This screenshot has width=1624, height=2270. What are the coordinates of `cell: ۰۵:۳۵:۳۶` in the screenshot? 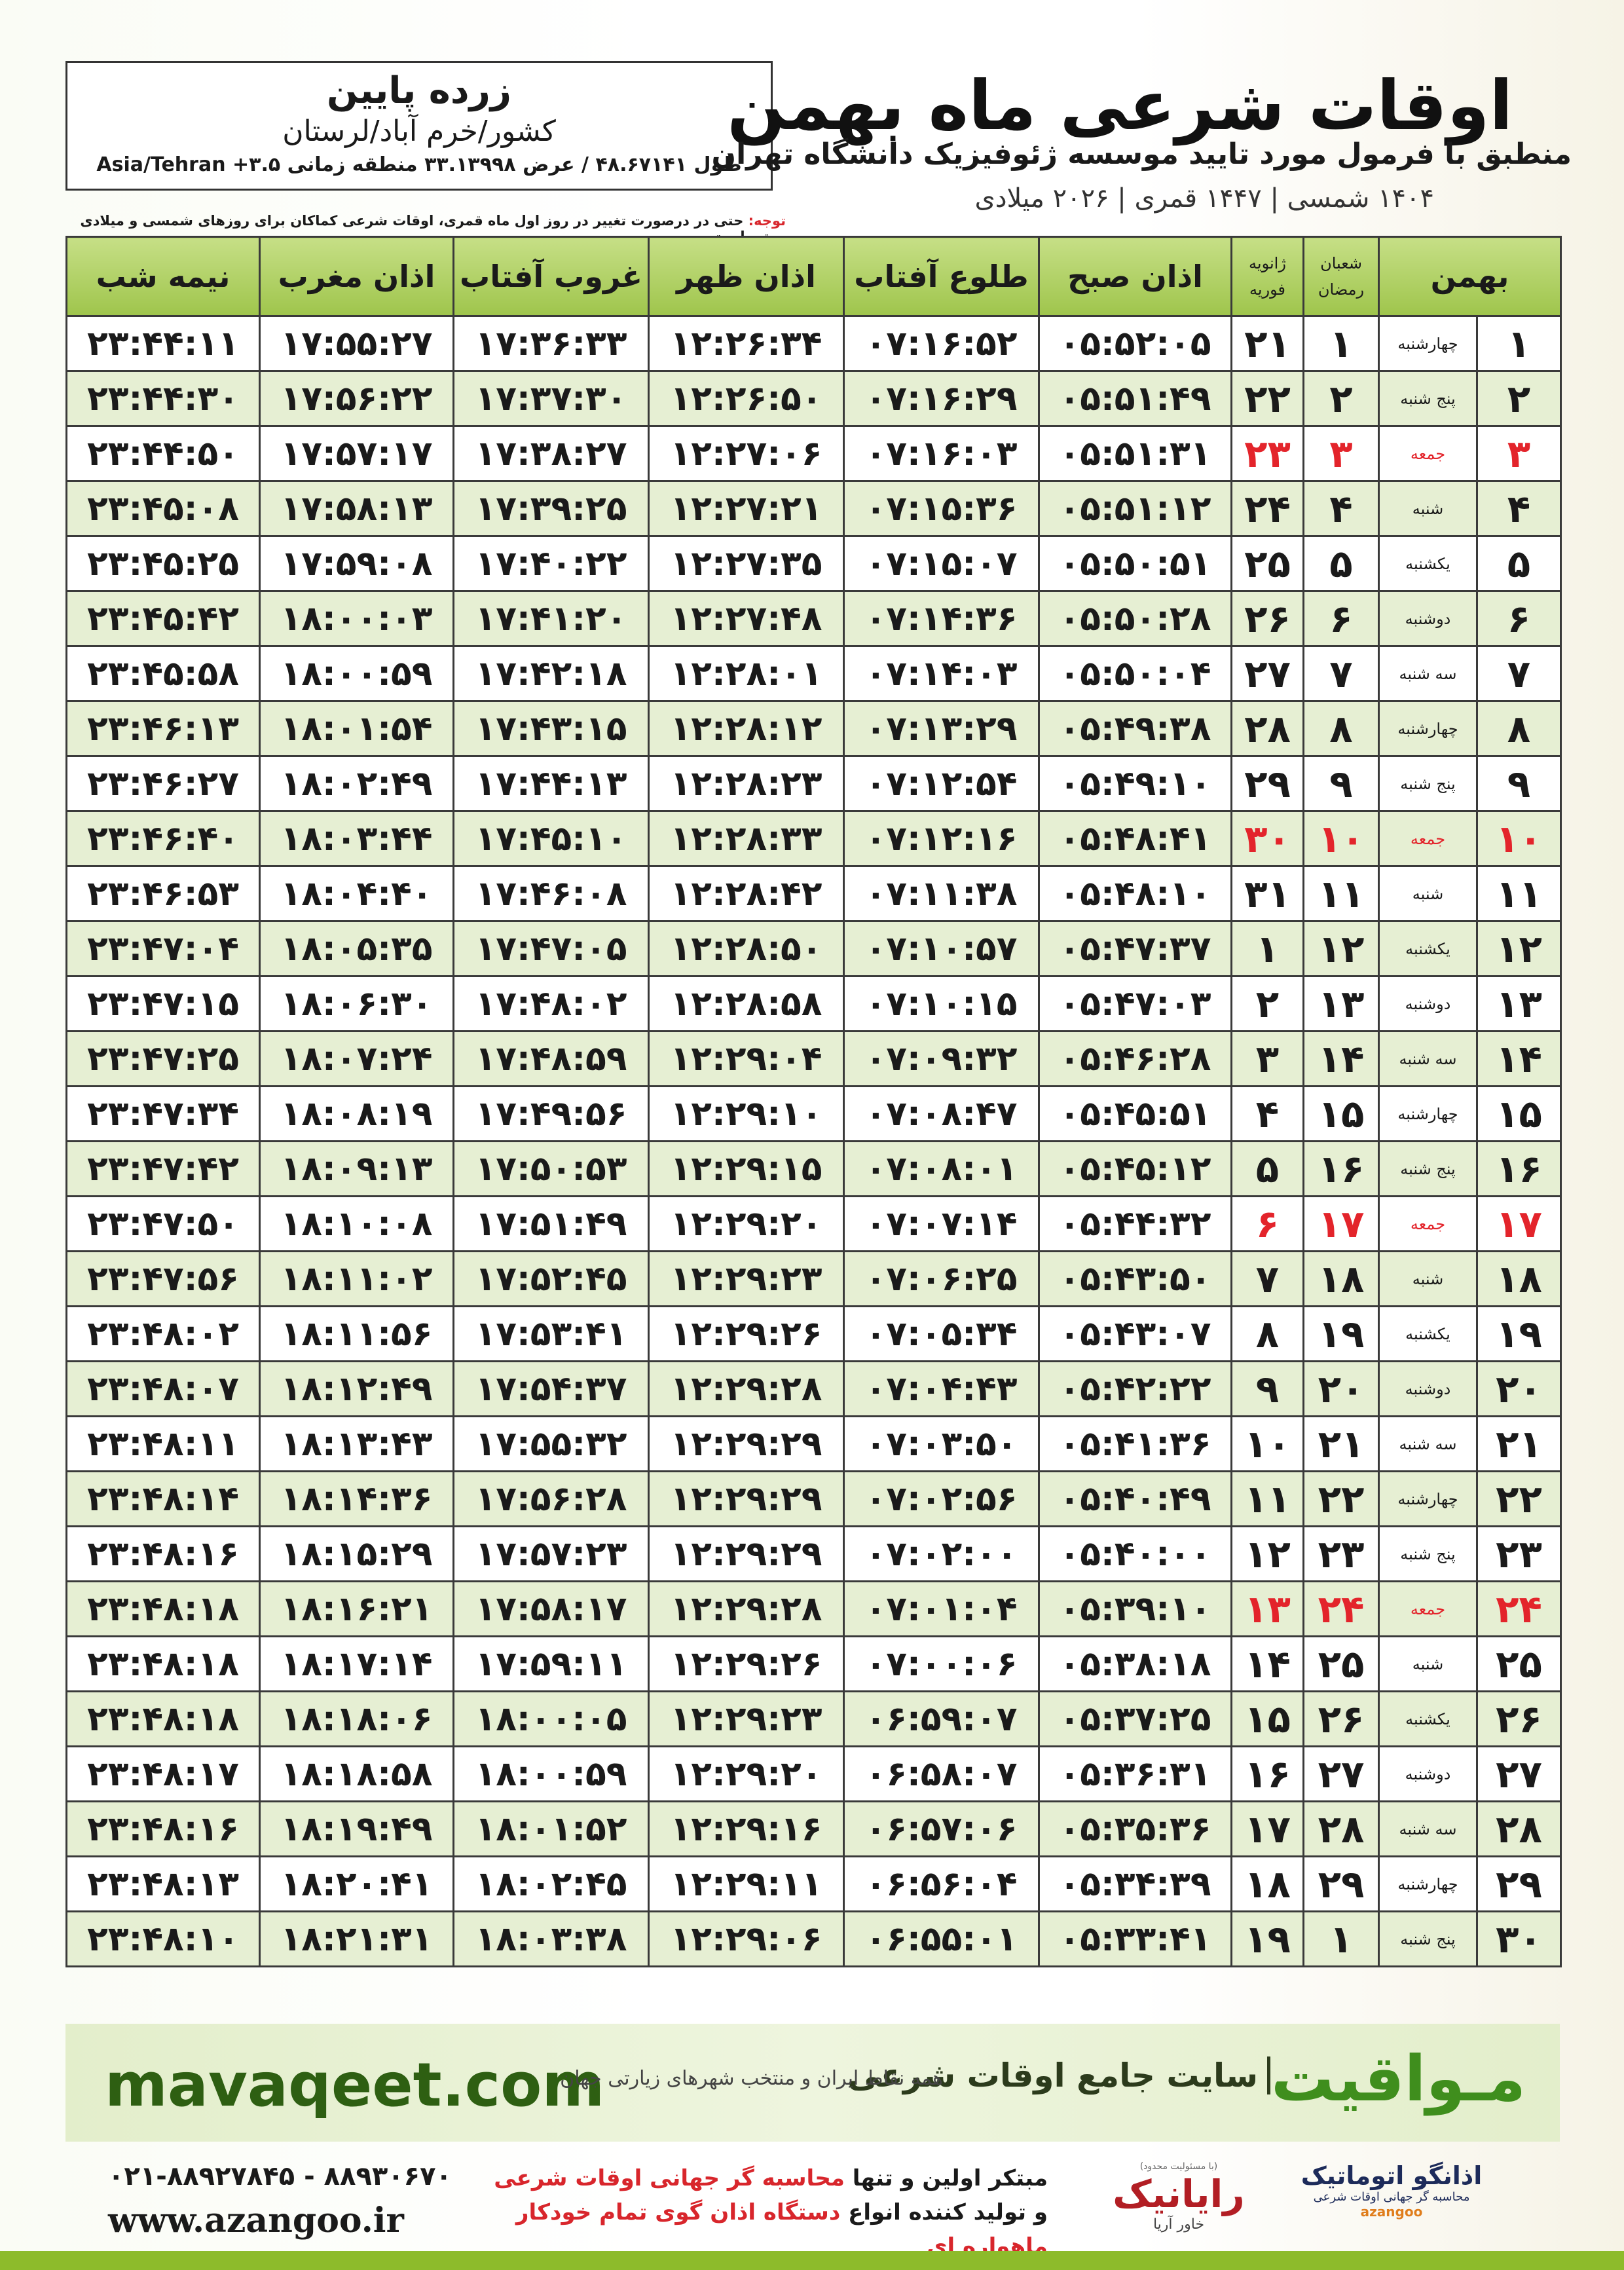 It's located at (1135, 1828).